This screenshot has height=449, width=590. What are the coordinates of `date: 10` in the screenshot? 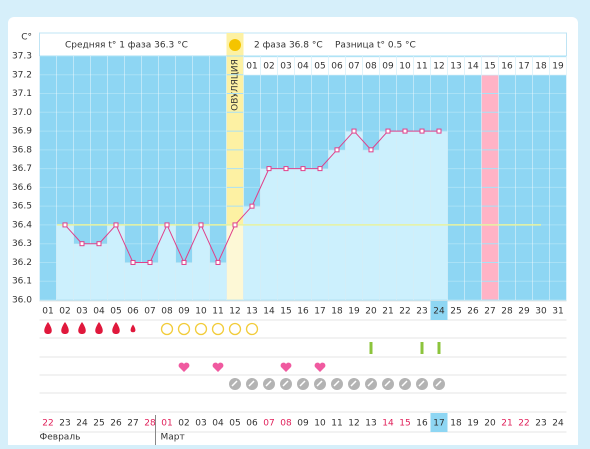 It's located at (320, 424).